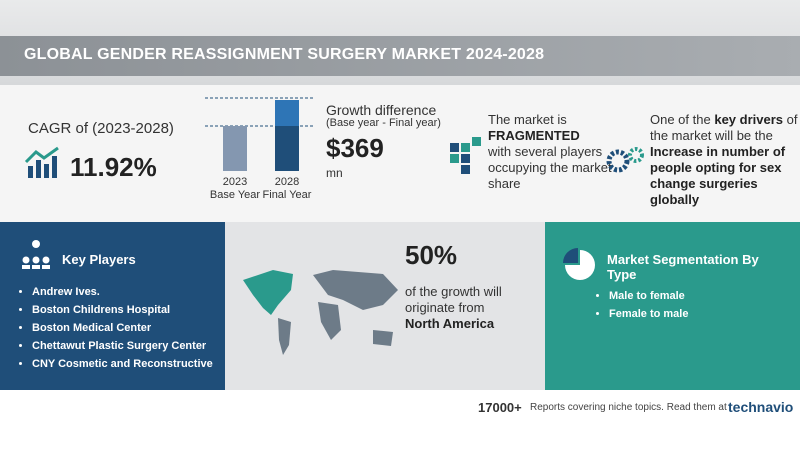 The height and width of the screenshot is (450, 800). I want to click on base-year: 2023 Base Year, so click(235, 189).